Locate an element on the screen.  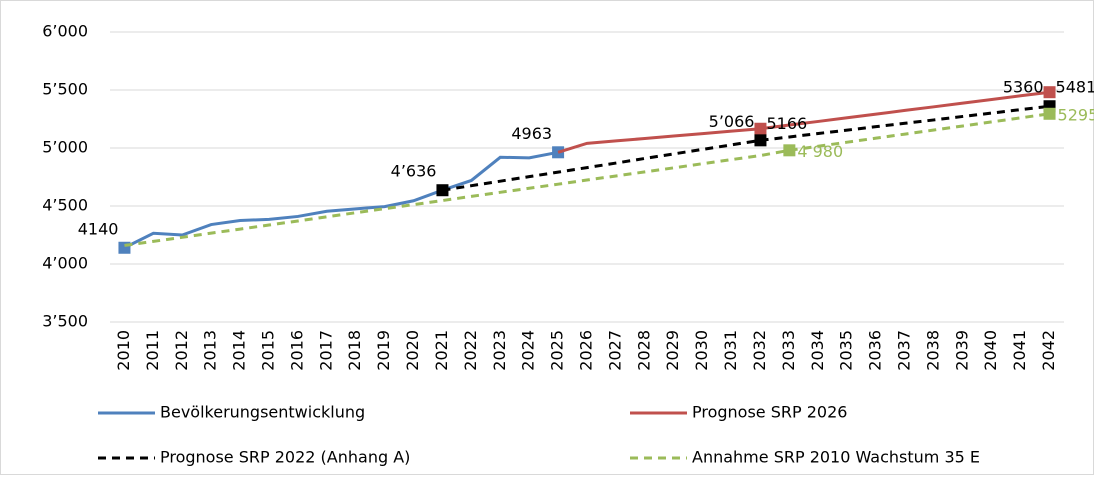
x-tick-label: 2013 is located at coordinates (210, 350).